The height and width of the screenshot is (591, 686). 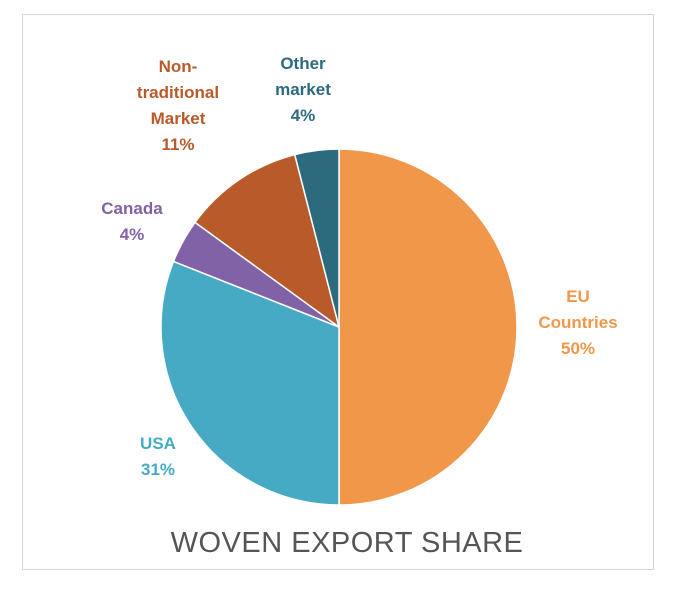 I want to click on slice-label-3: Non-traditional Market 11%, so click(x=178, y=105).